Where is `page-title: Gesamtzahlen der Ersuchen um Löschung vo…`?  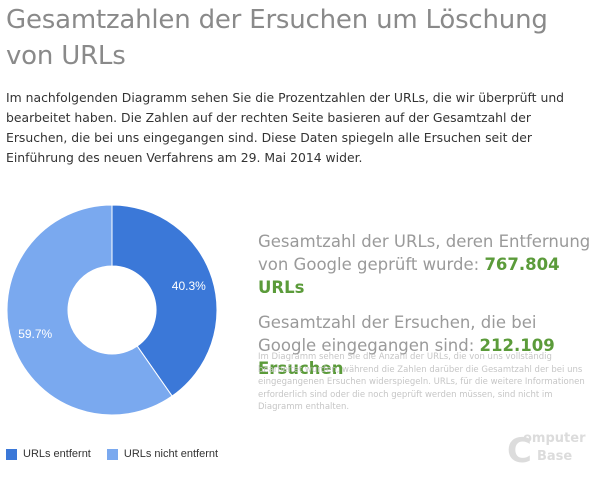
page-title: Gesamtzahlen der Ersuchen um Löschung vo… is located at coordinates (277, 38).